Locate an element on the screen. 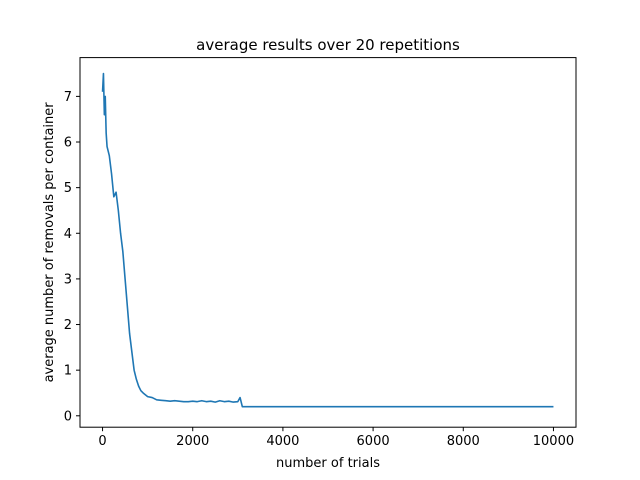 The width and height of the screenshot is (640, 480). y-tick-label: 4 is located at coordinates (68, 234).